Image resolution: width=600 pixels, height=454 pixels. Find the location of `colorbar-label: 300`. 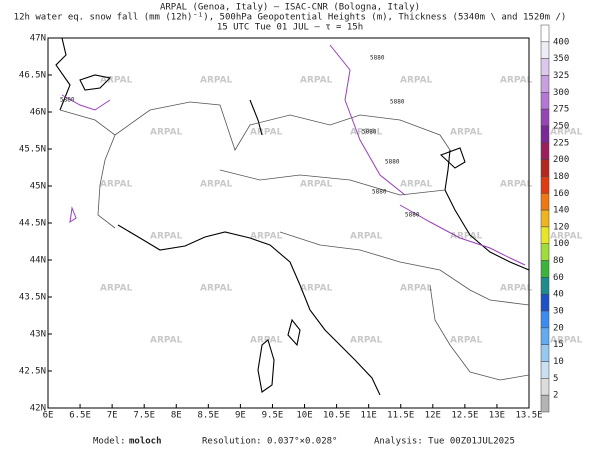

colorbar-label: 300 is located at coordinates (561, 93).